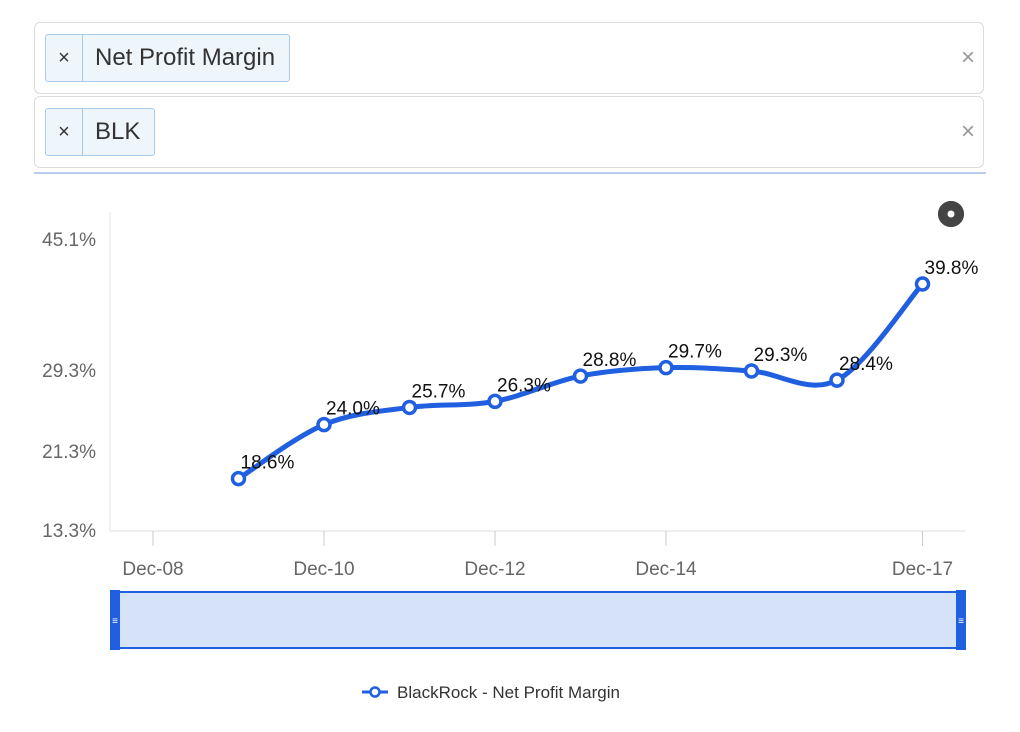 The width and height of the screenshot is (1020, 732). I want to click on range-navigator: ≡ ≡, so click(538, 620).